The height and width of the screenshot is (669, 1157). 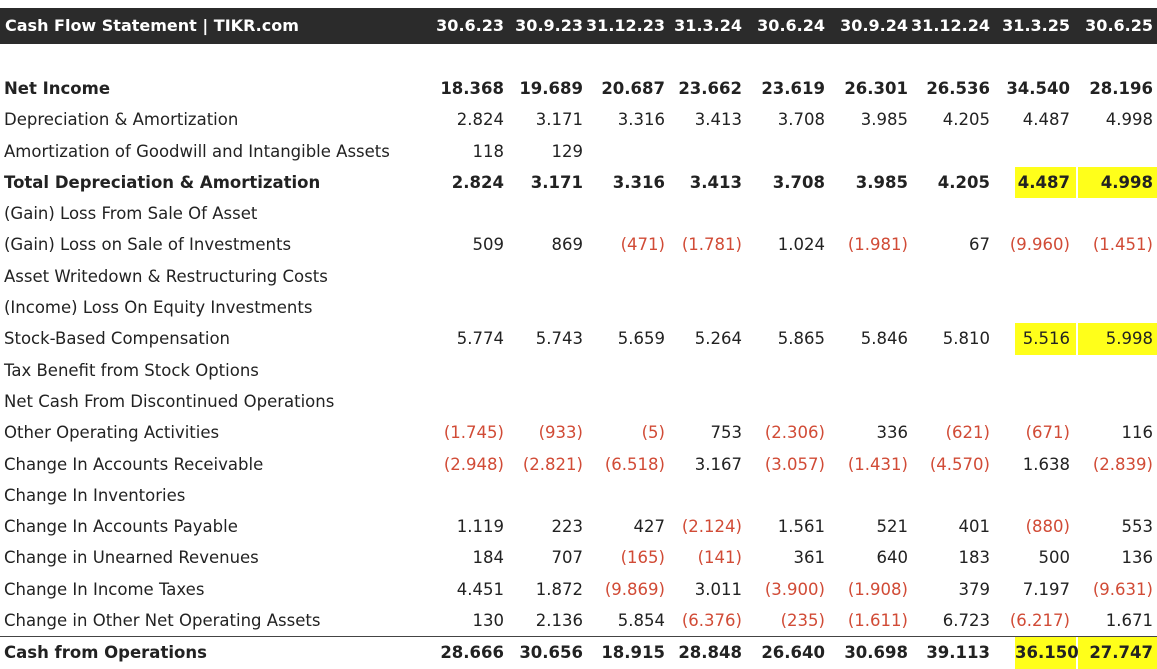 What do you see at coordinates (633, 653) in the screenshot?
I see `value-cell: 18.915` at bounding box center [633, 653].